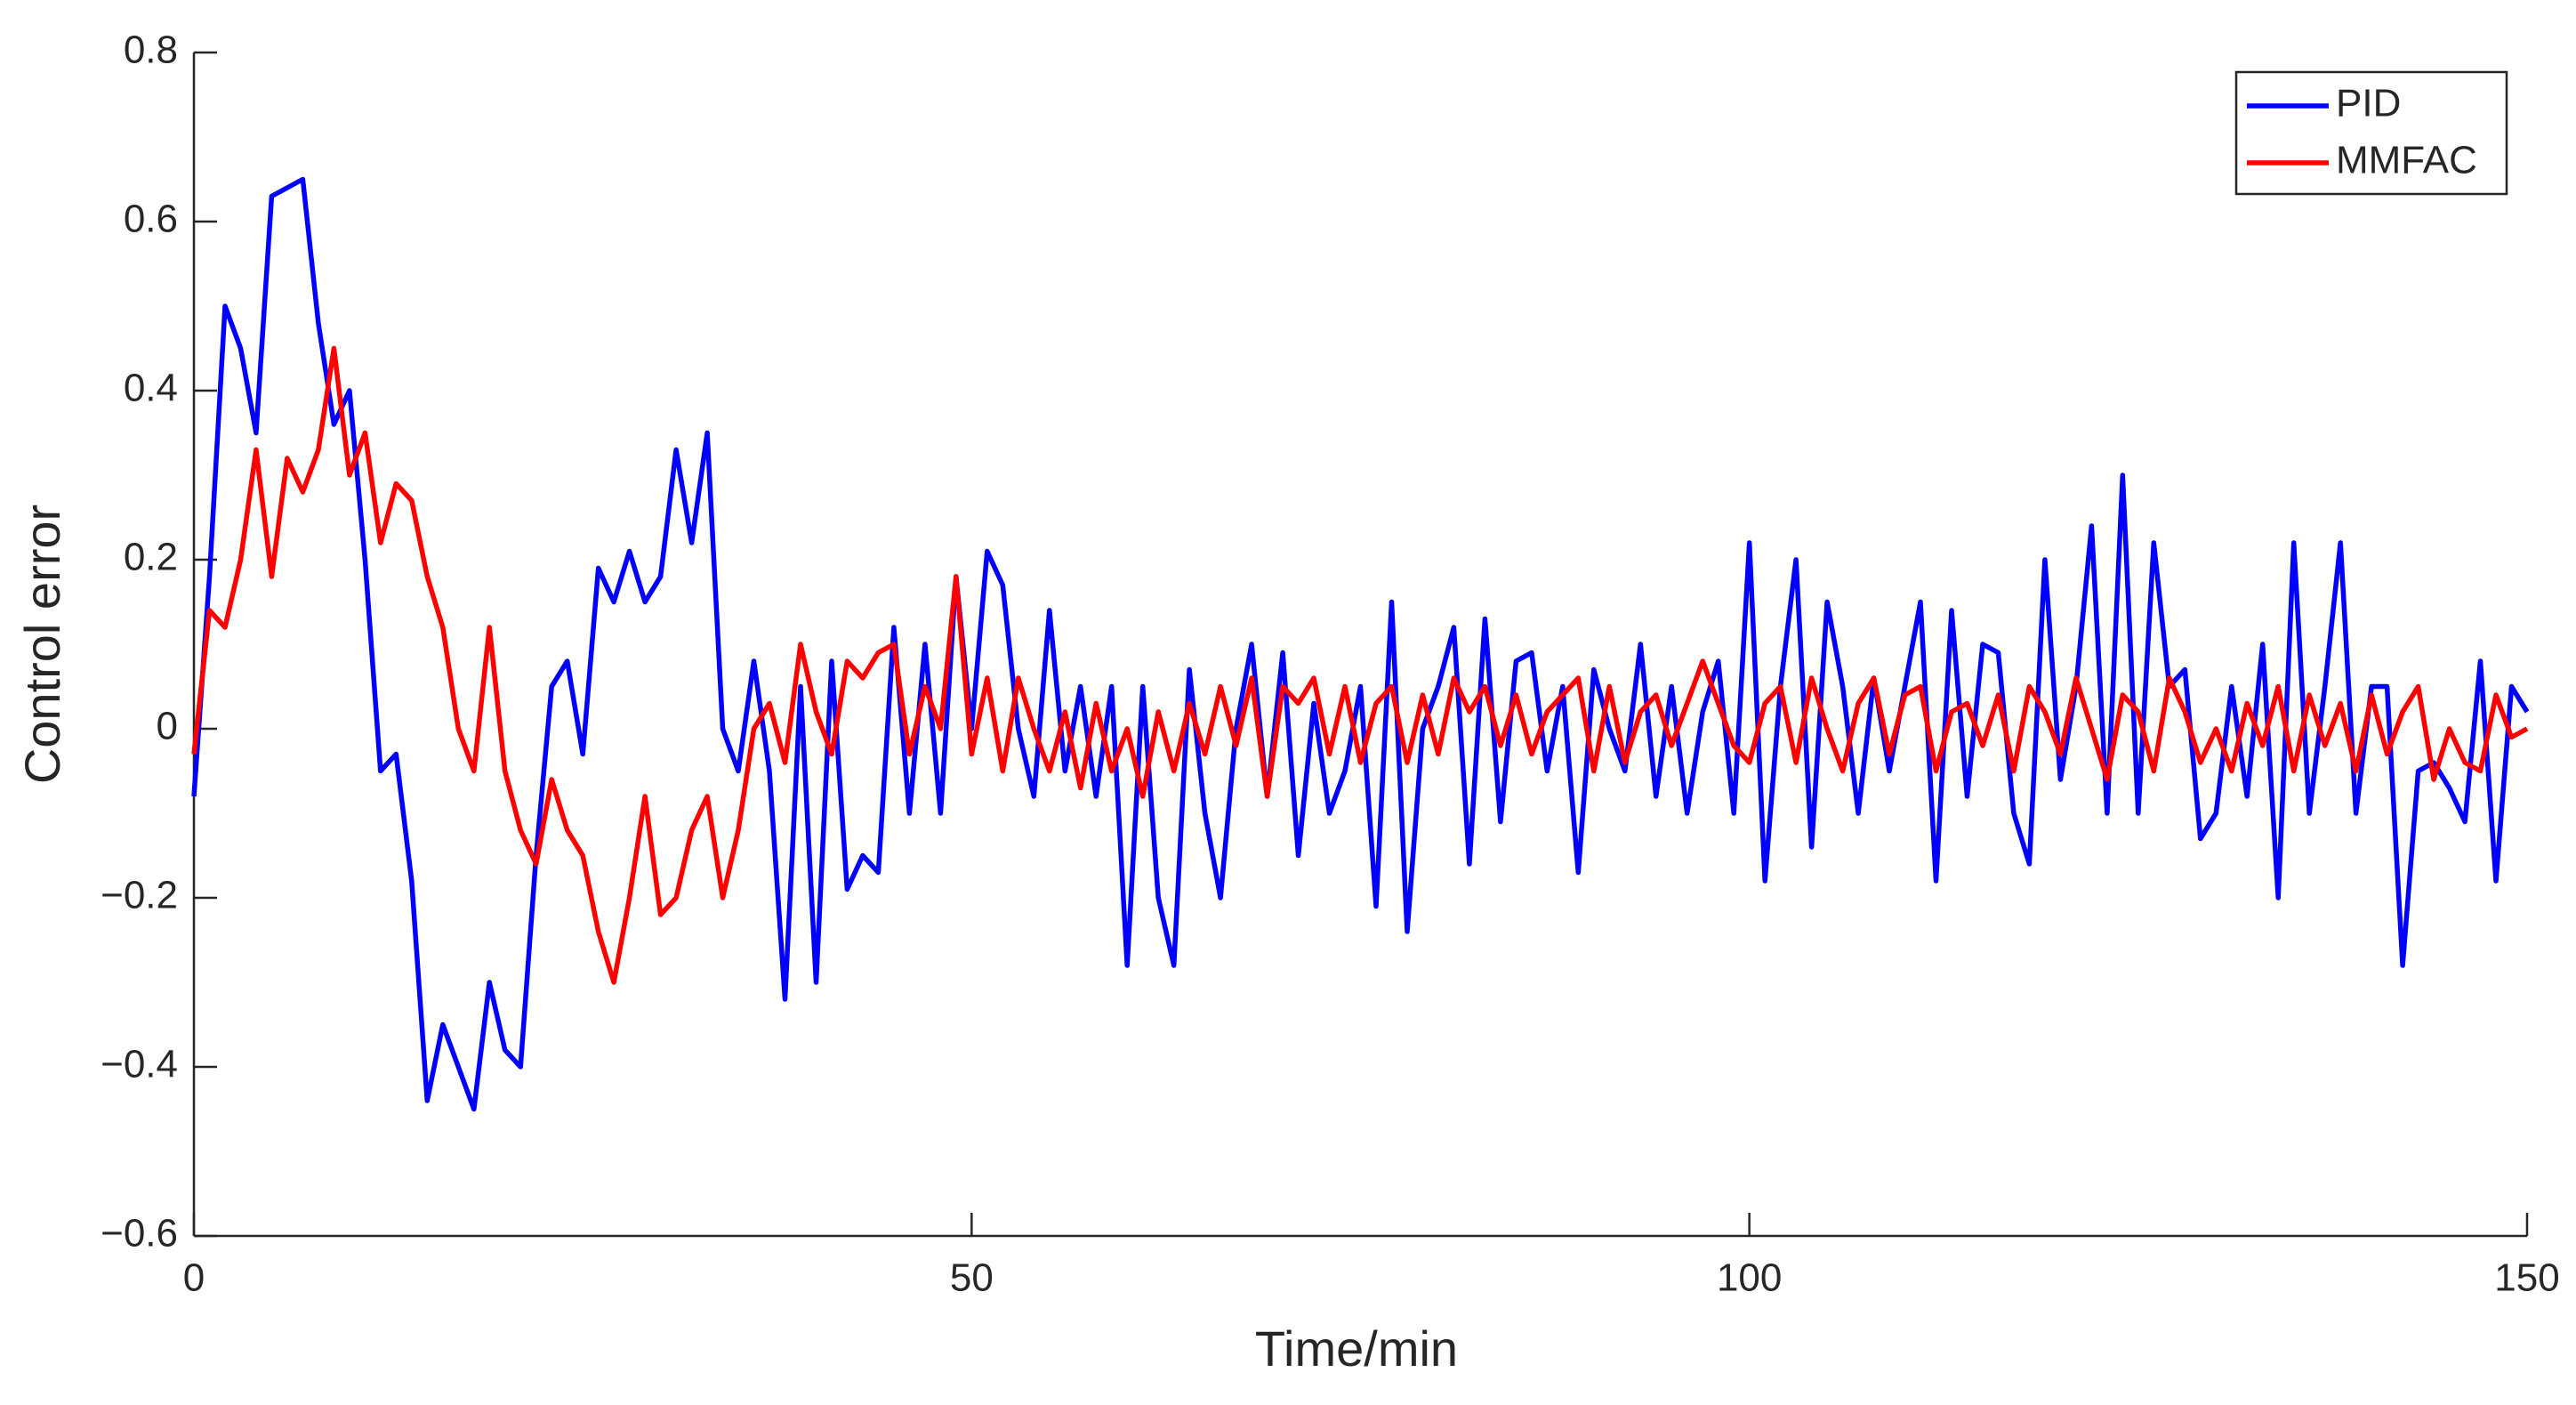 The width and height of the screenshot is (2576, 1405). I want to click on legend: PID MMFAC, so click(2371, 133).